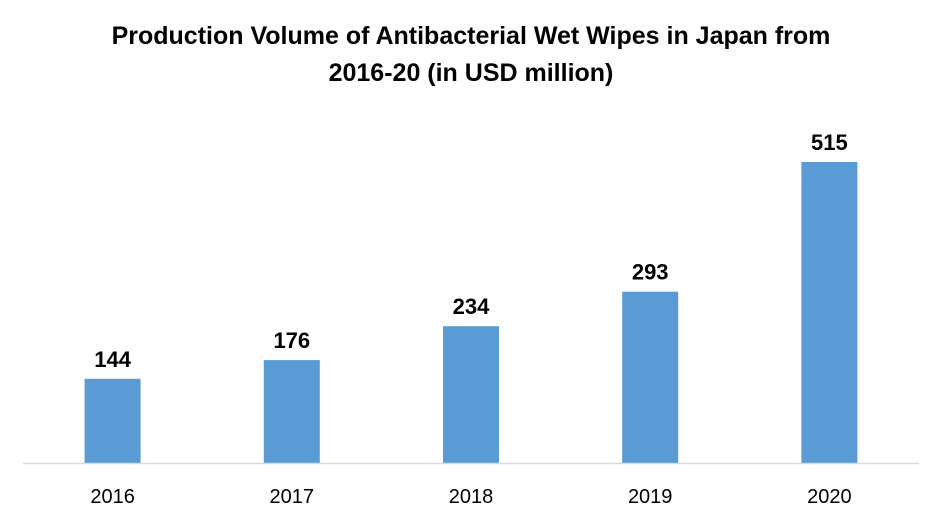  I want to click on data-label-2017: 176, so click(291, 340).